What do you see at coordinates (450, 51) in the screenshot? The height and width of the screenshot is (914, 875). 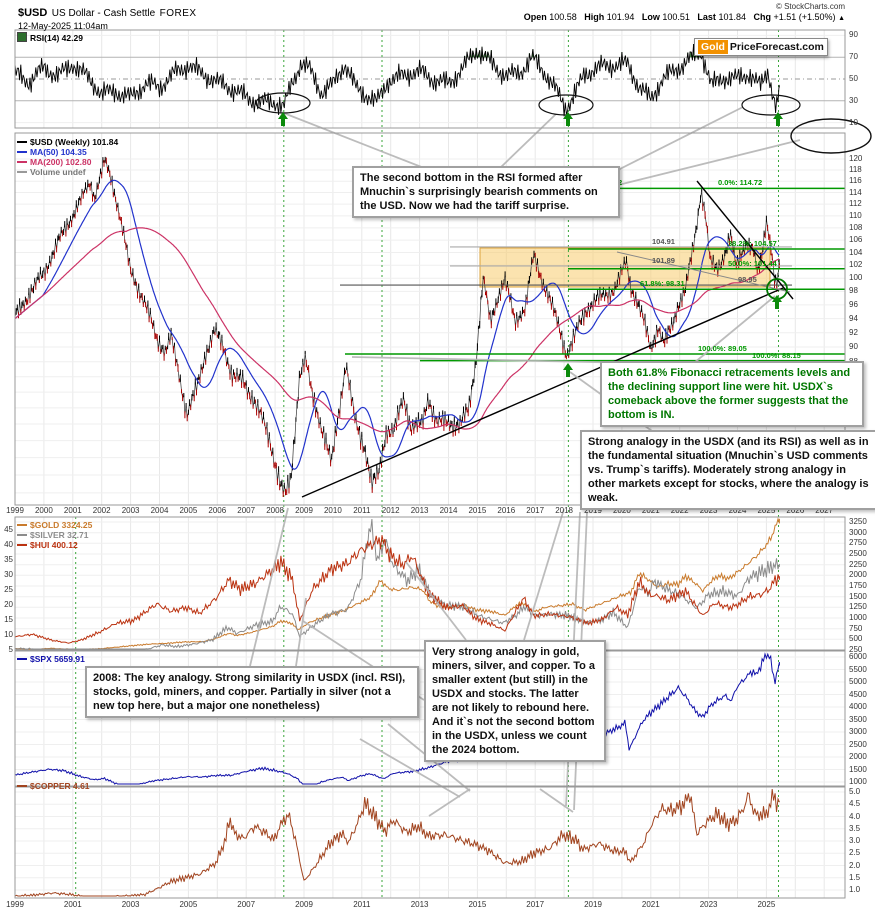 I see `rsi-overbought-fill` at bounding box center [450, 51].